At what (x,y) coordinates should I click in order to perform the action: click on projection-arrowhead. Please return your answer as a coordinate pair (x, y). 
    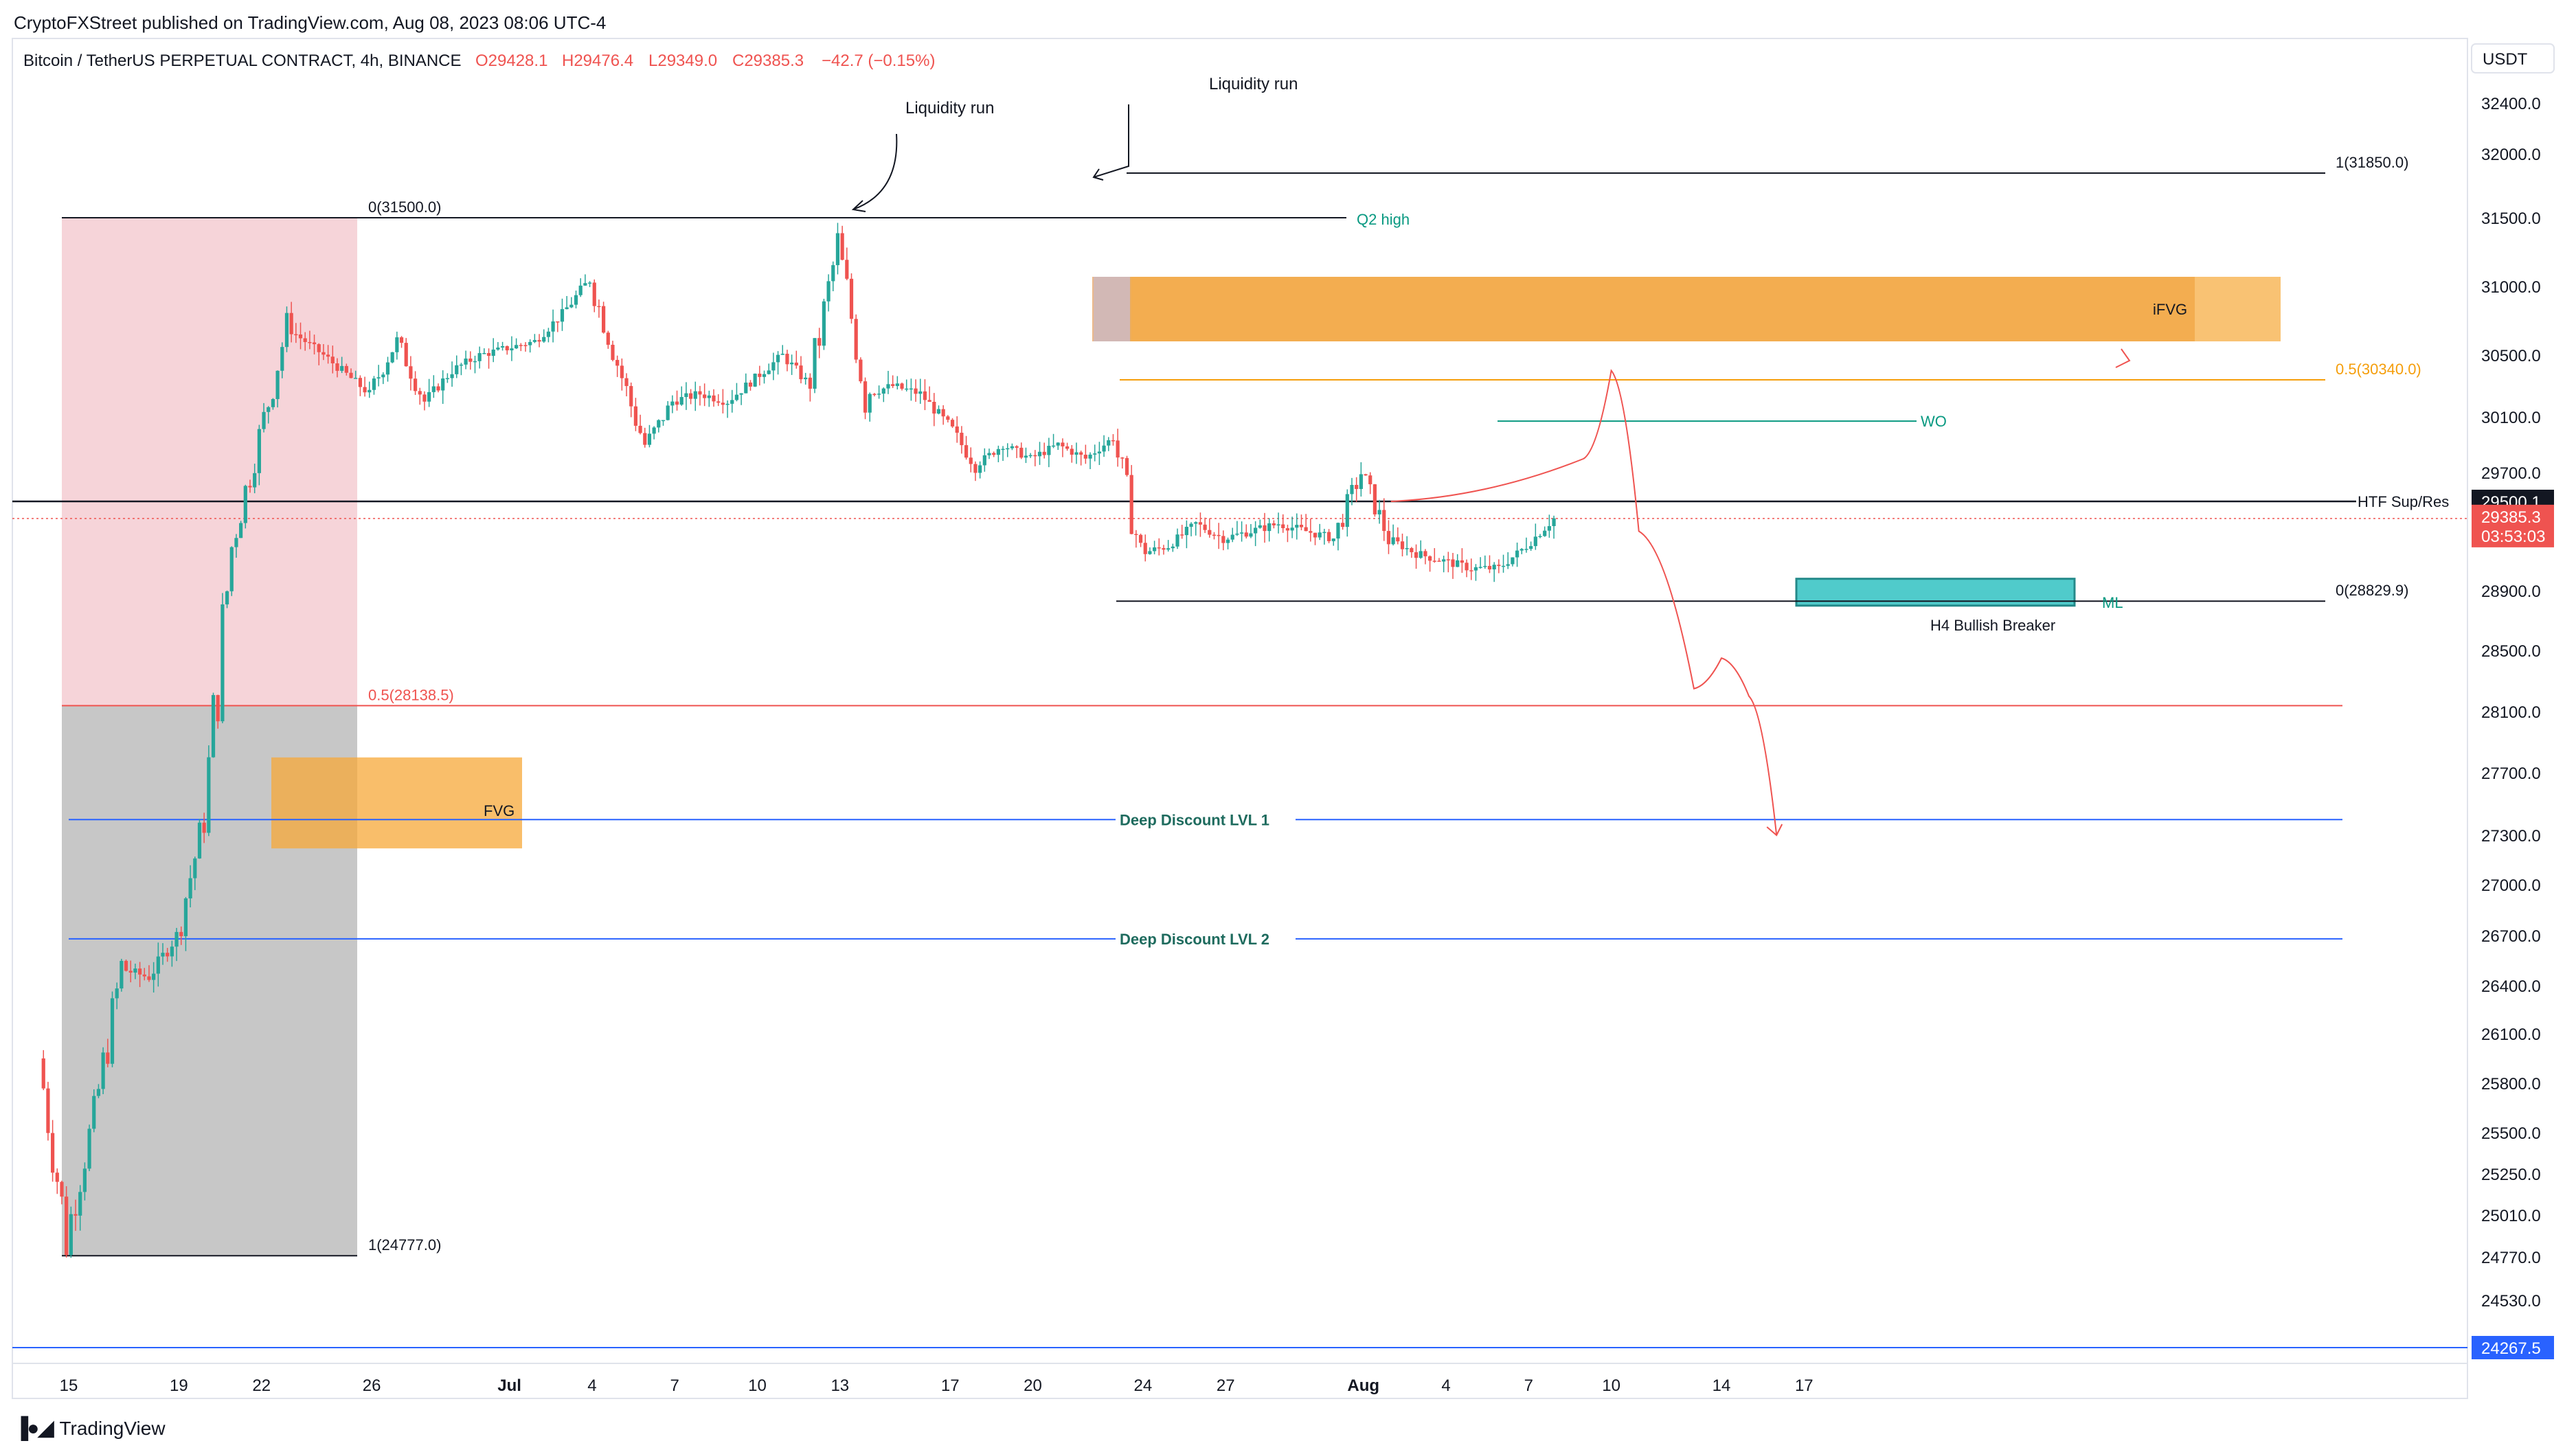
    Looking at the image, I should click on (2123, 358).